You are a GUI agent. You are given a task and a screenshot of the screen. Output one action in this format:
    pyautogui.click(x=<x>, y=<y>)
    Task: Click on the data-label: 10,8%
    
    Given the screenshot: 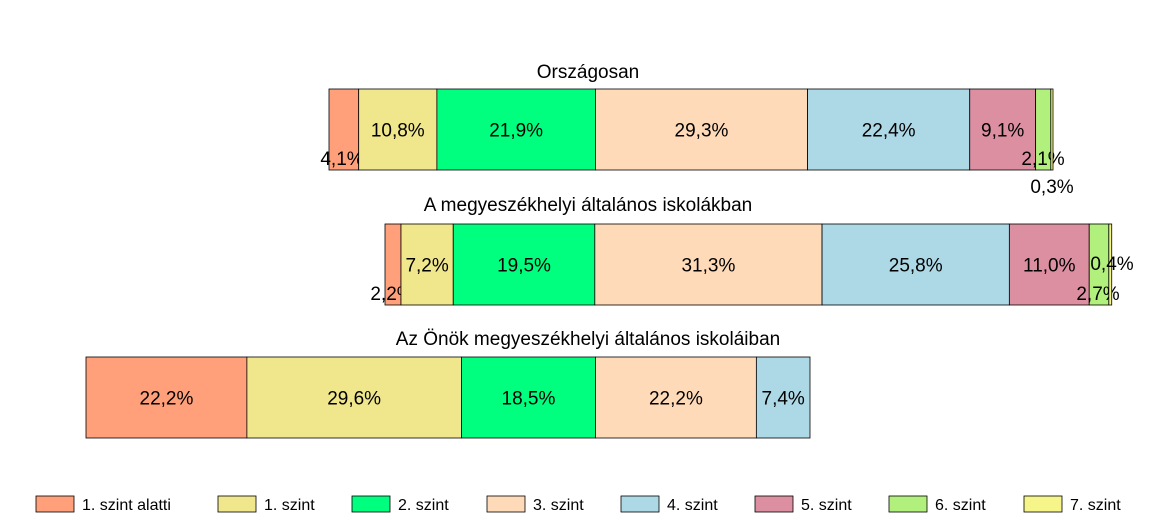 What is the action you would take?
    pyautogui.click(x=398, y=131)
    